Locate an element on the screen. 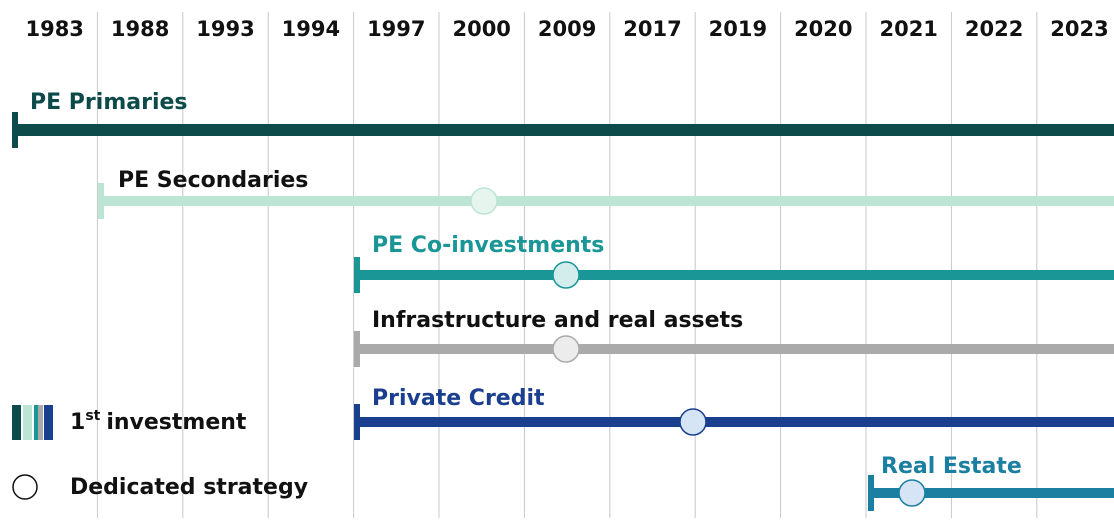 The image size is (1114, 522). lane-label: Infrastructure and real assets is located at coordinates (557, 320).